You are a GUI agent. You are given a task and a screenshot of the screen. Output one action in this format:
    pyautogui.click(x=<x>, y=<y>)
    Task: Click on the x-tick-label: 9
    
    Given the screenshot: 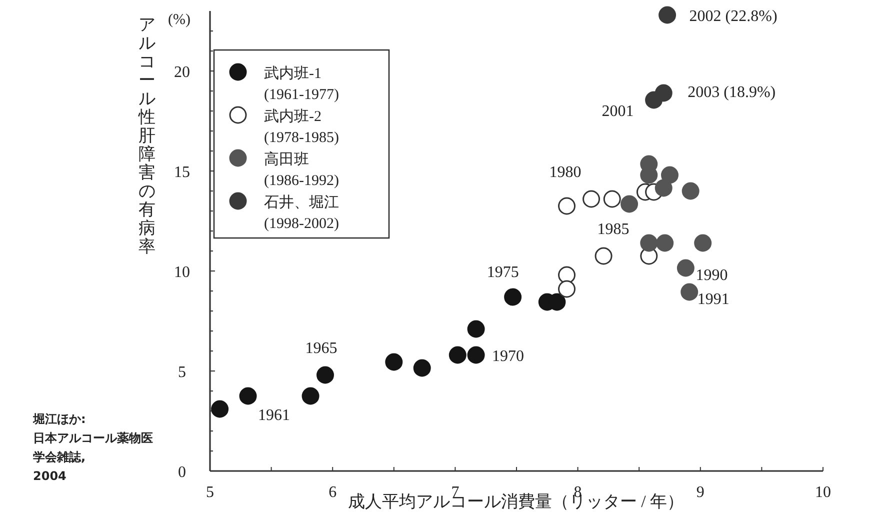 What is the action you would take?
    pyautogui.click(x=700, y=492)
    